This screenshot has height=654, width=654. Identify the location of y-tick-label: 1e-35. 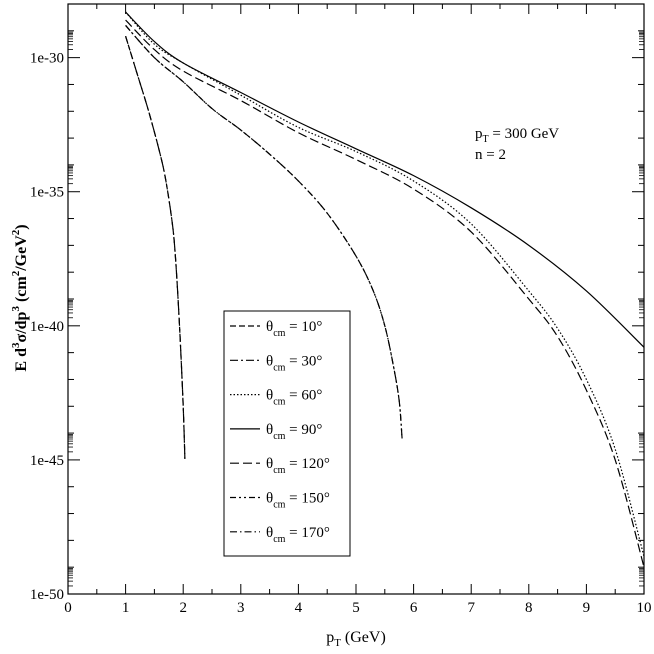
(47, 193).